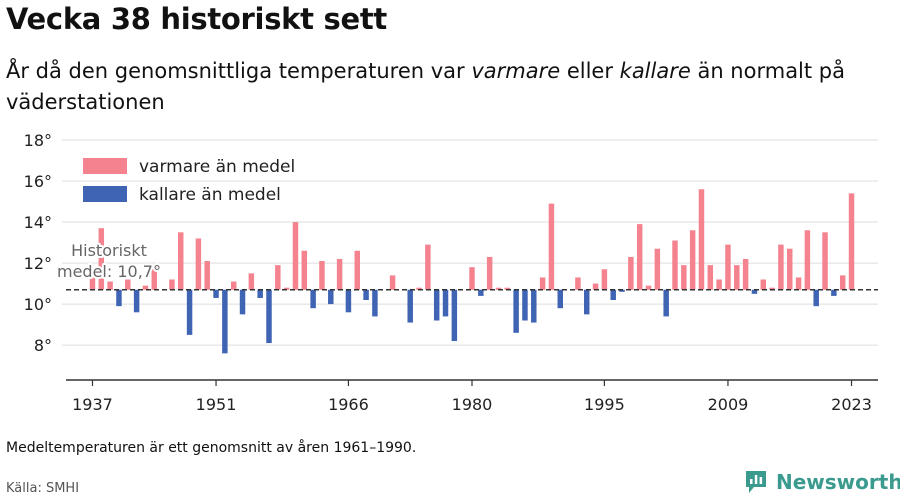  I want to click on bar-1964, so click(331, 297).